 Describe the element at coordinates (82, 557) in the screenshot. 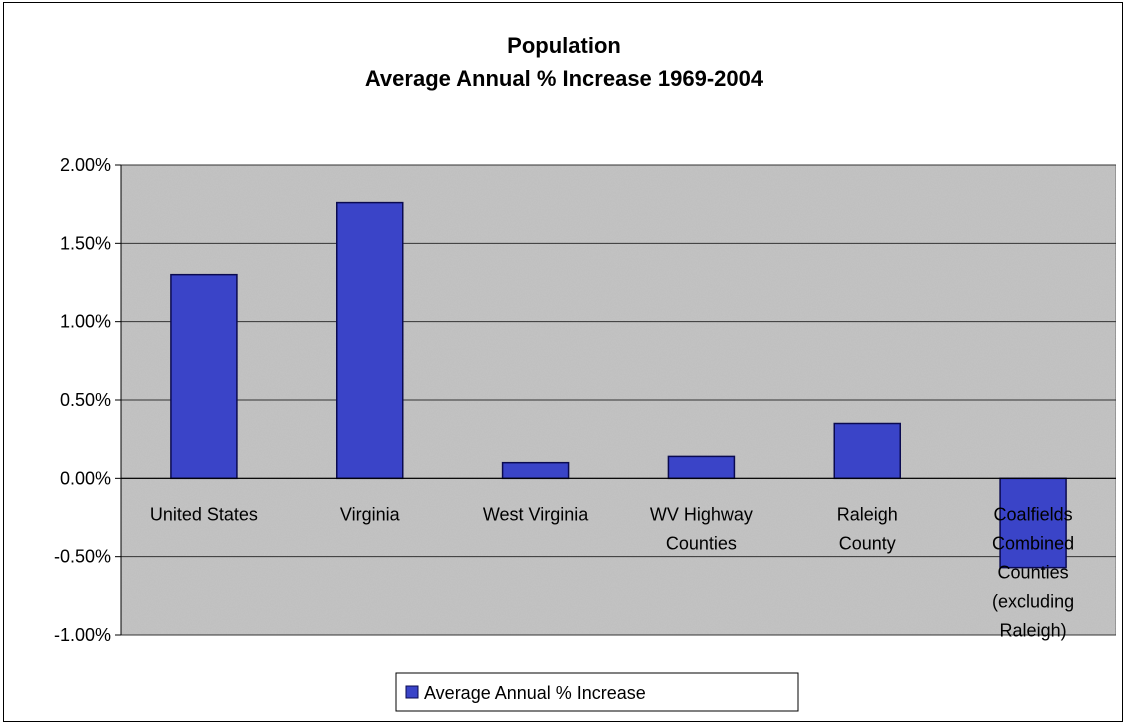

I see `y-tick-label: -0.50%` at that location.